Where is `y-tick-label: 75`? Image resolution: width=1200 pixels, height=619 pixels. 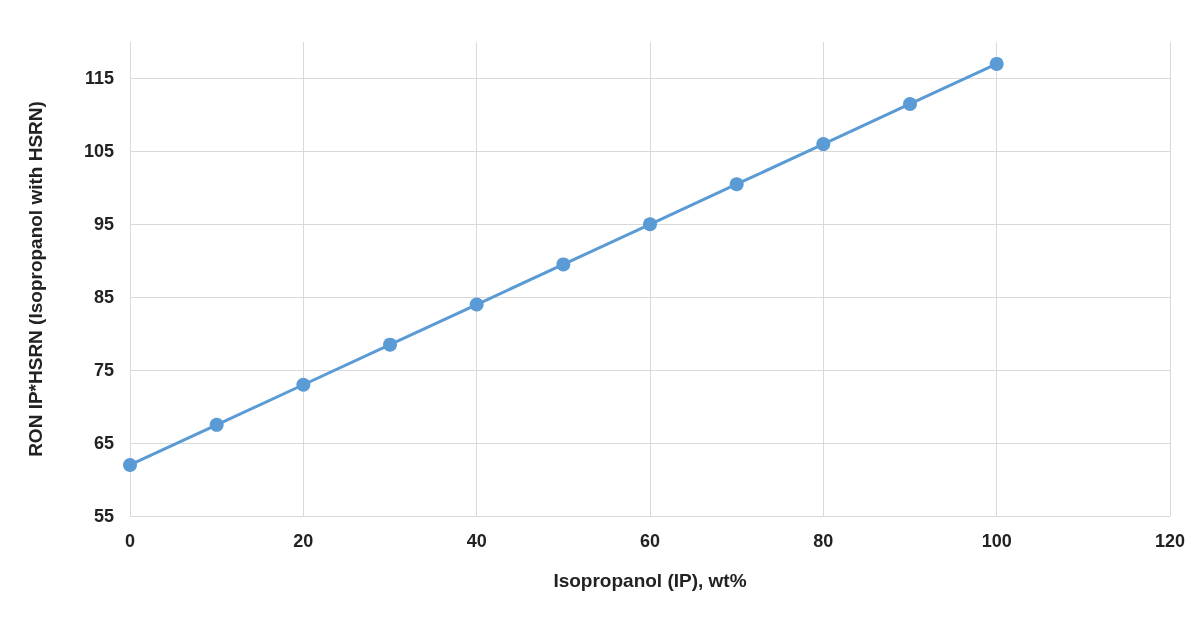
y-tick-label: 75 is located at coordinates (103, 370).